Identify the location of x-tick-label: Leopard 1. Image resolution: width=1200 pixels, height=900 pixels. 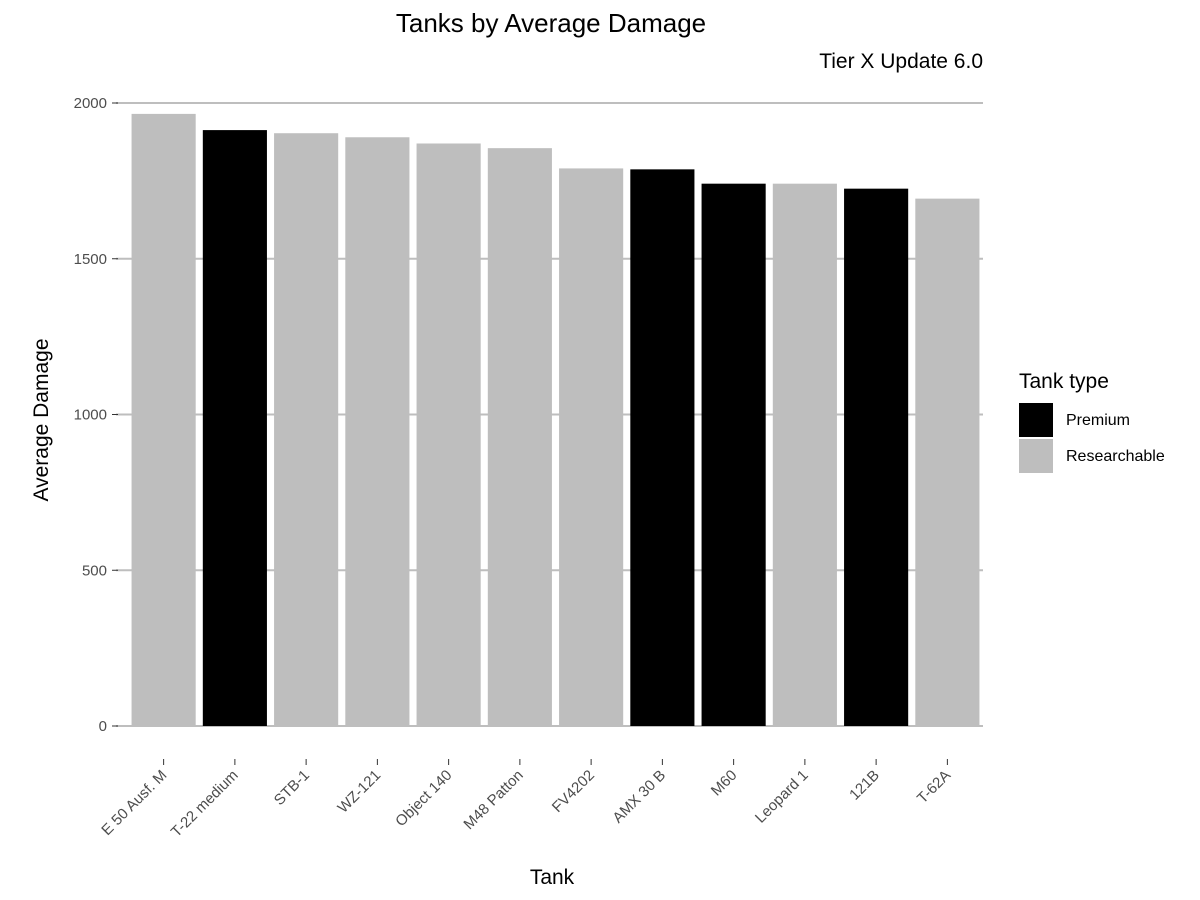
(782, 797).